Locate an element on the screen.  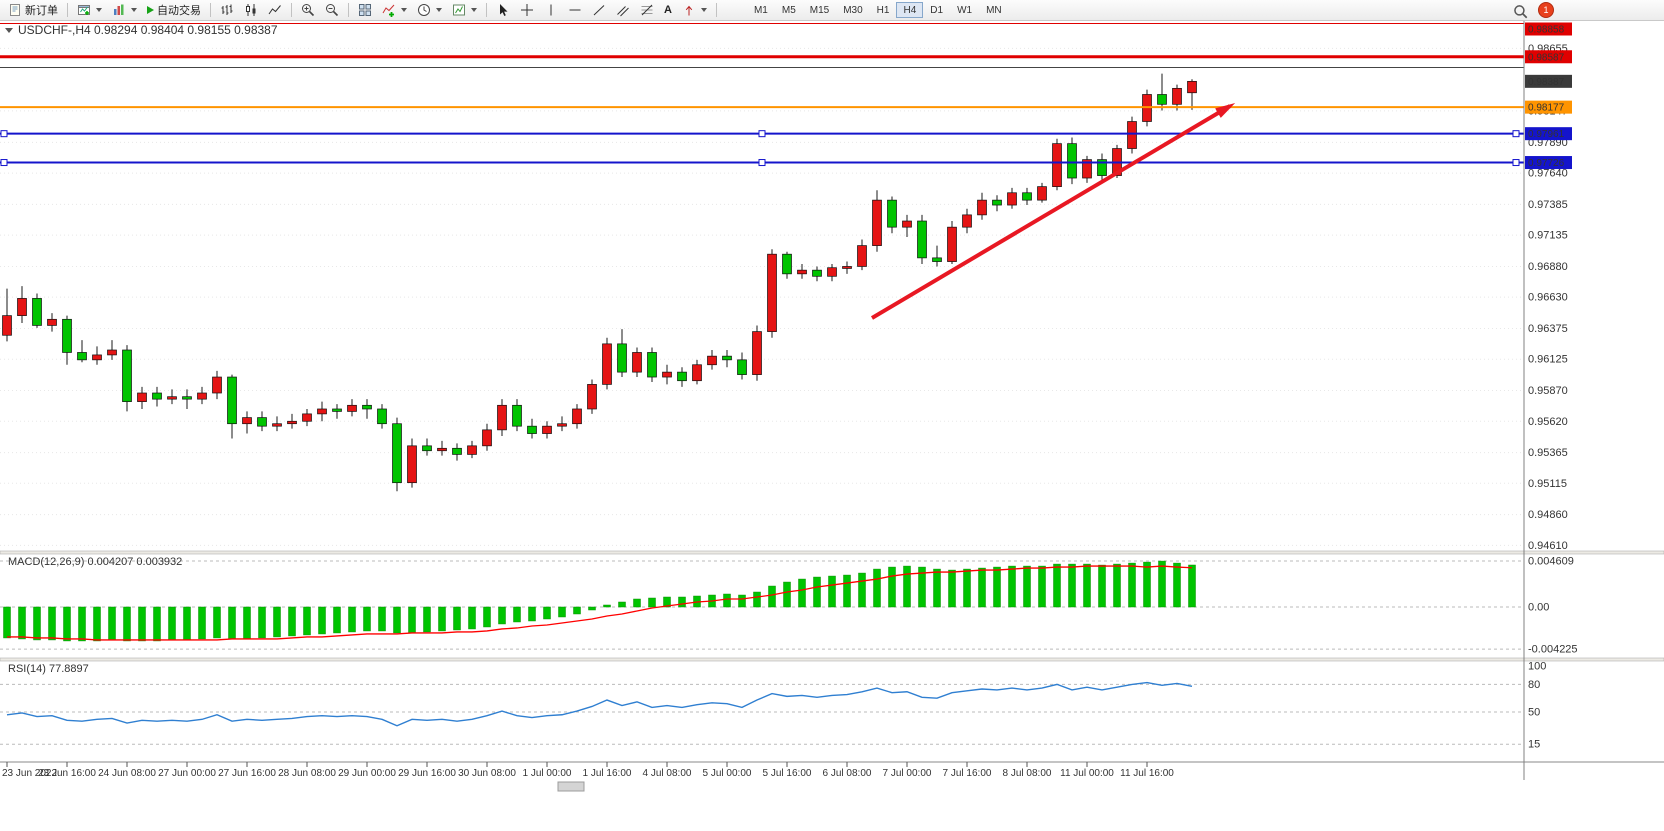
zoom-in-button is located at coordinates (308, 10).